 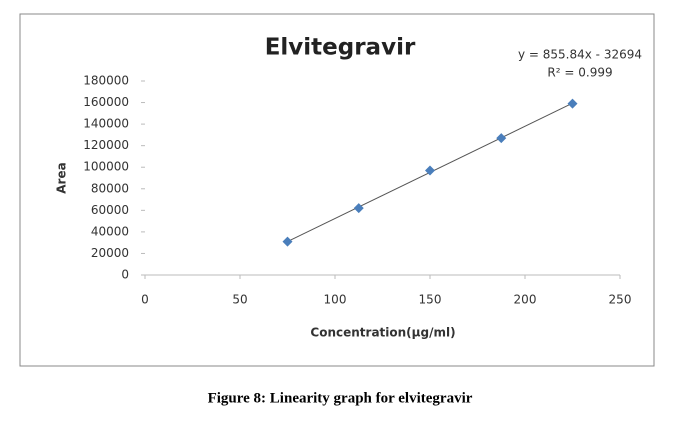 What do you see at coordinates (579, 73) in the screenshot?
I see `r-squared: R² = 0.999` at bounding box center [579, 73].